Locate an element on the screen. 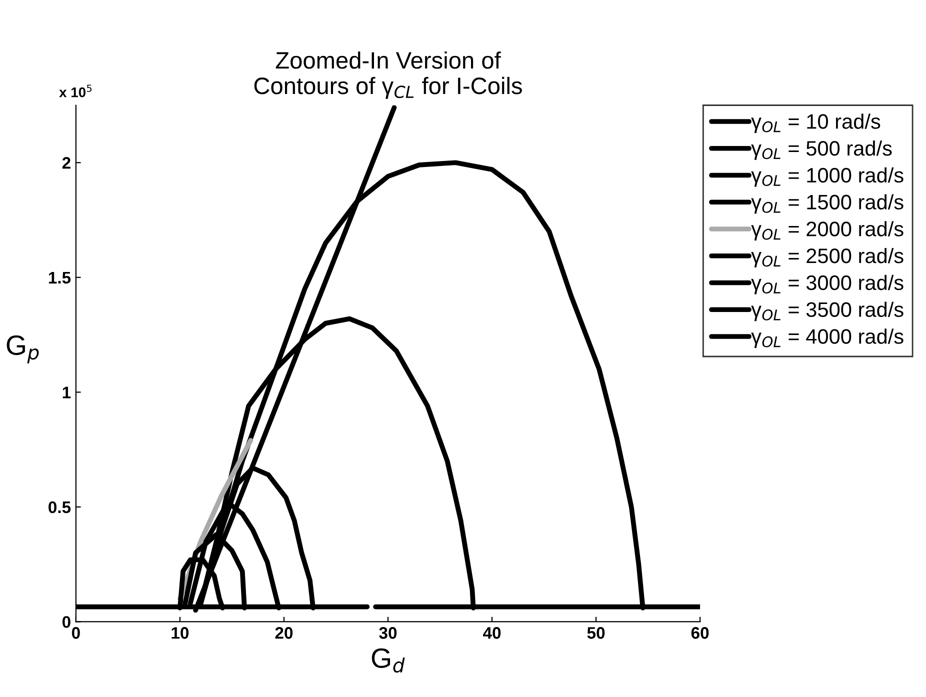 The height and width of the screenshot is (697, 926). text: x 10$^{5}$ is located at coordinates (75, 91).